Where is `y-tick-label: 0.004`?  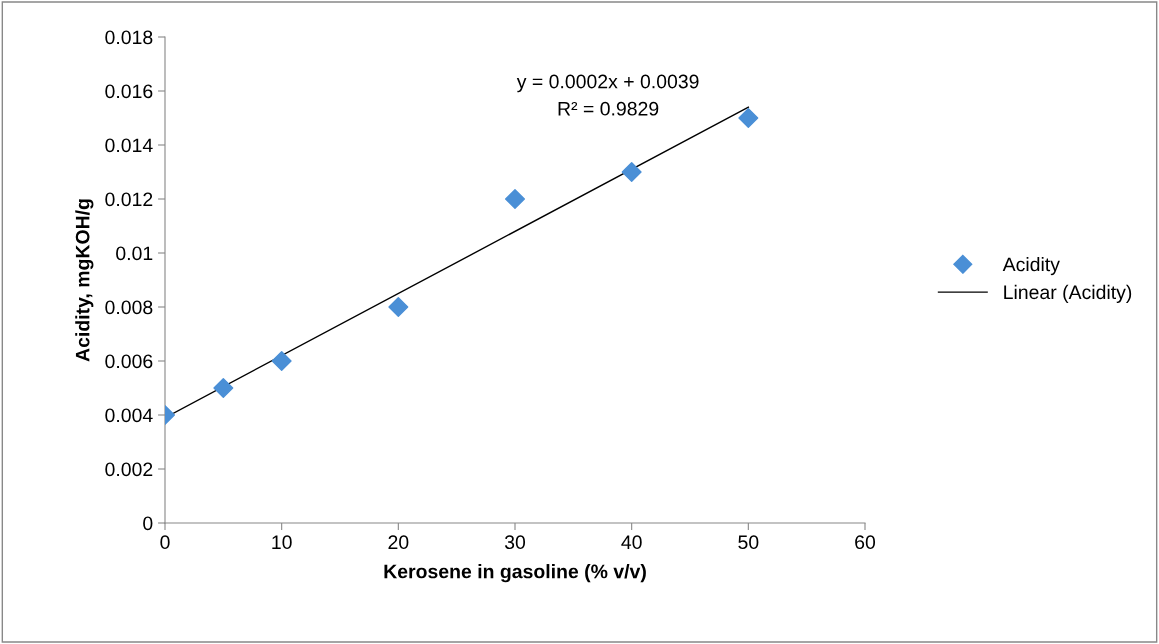
y-tick-label: 0.004 is located at coordinates (129, 415).